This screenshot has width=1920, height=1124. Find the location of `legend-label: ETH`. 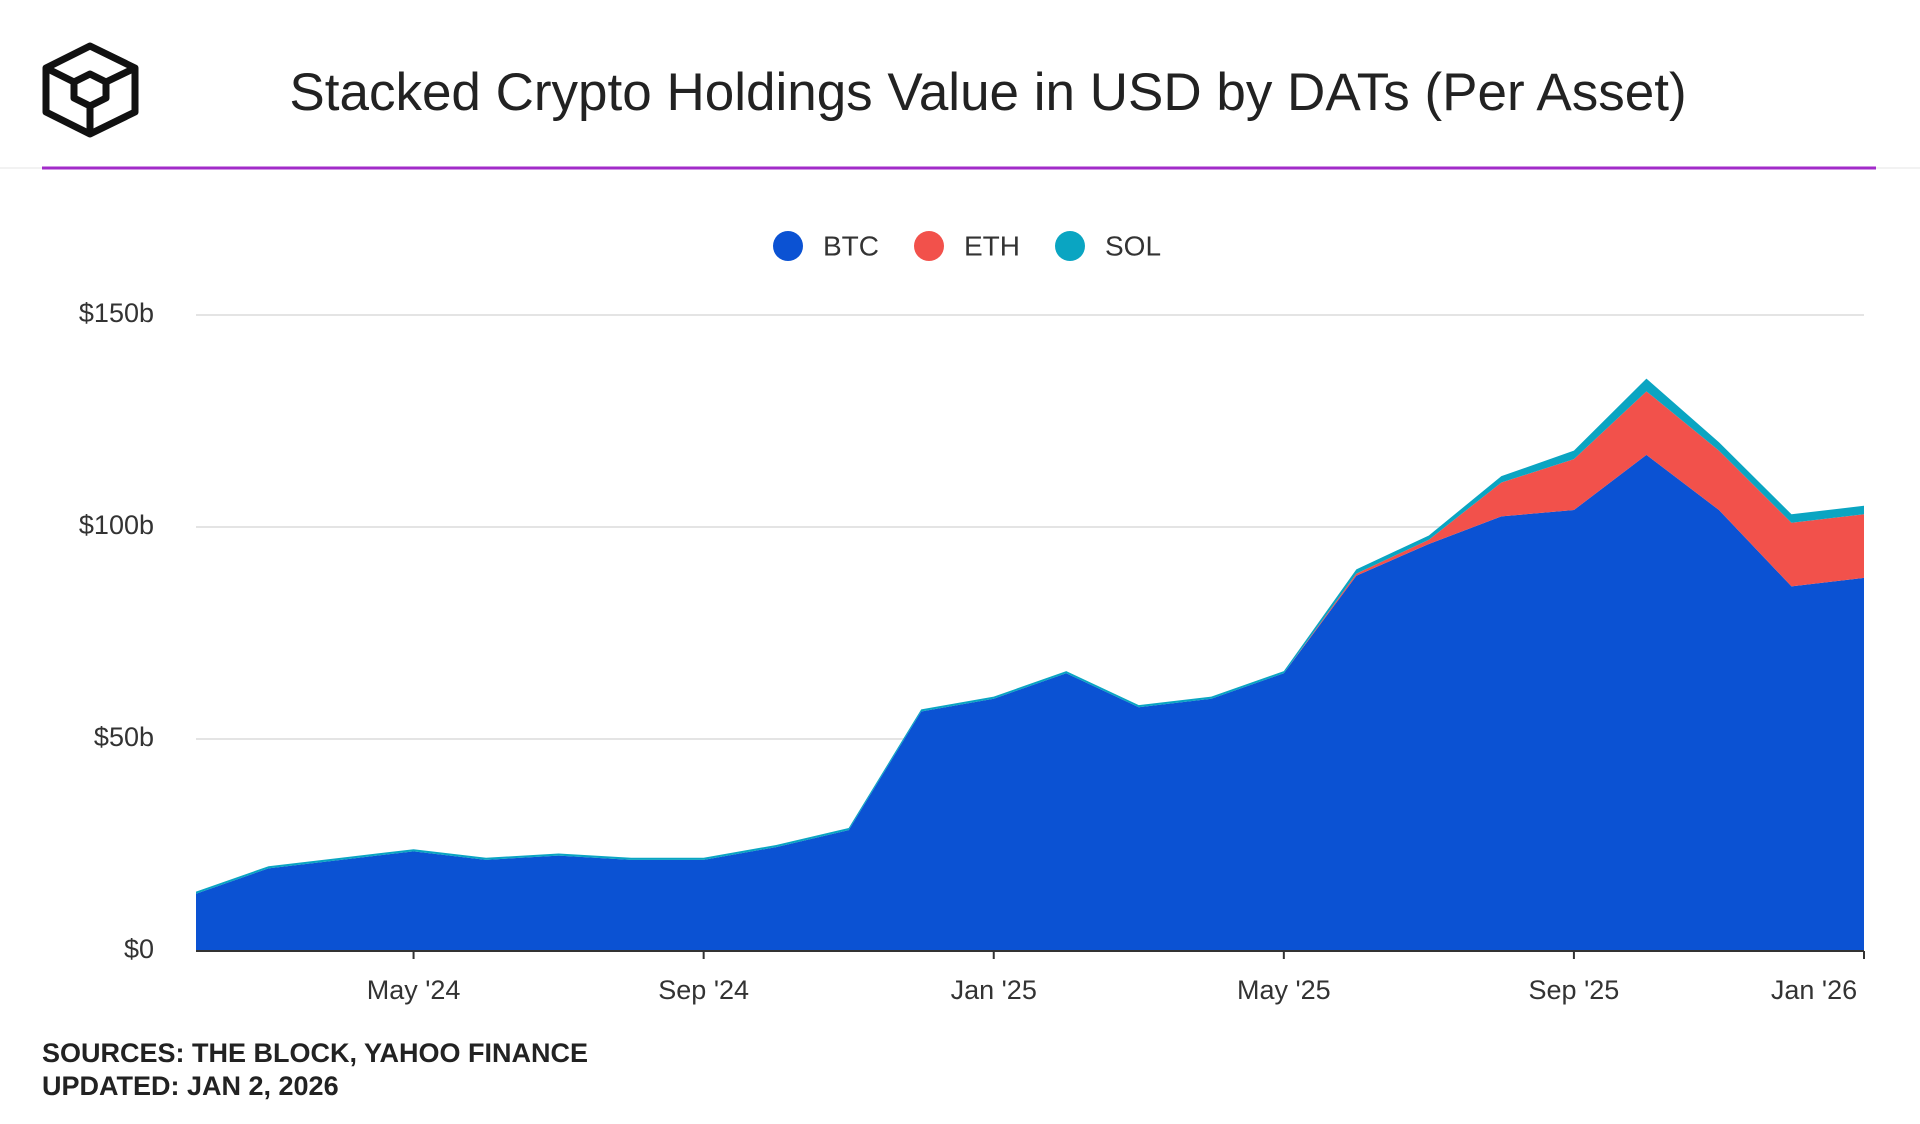

legend-label: ETH is located at coordinates (992, 245).